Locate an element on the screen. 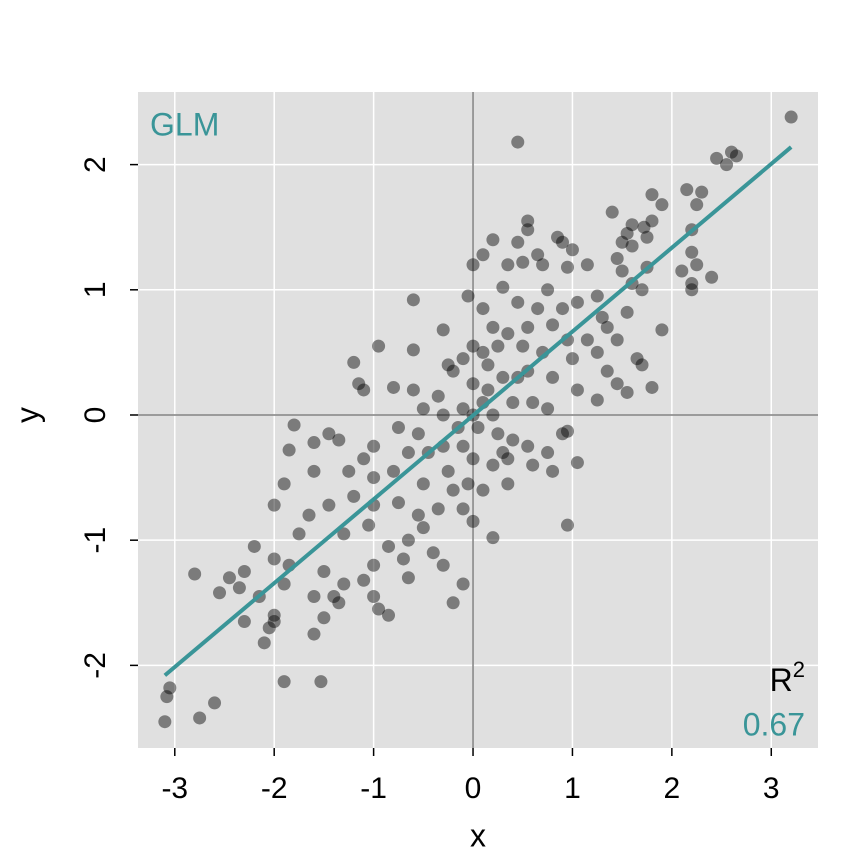  x-axis-label: x is located at coordinates (478, 835).